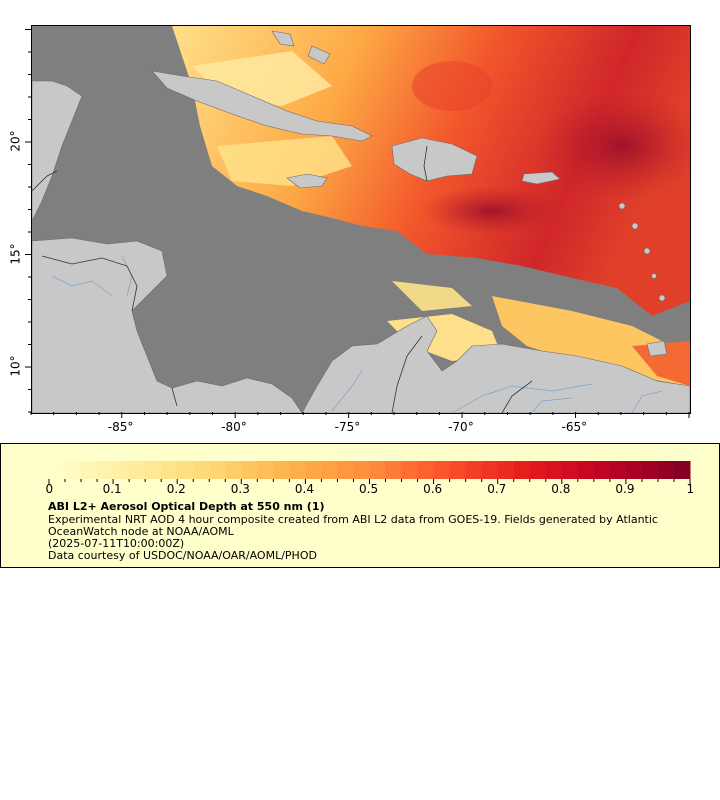  I want to click on colorbar-label: 1, so click(690, 489).